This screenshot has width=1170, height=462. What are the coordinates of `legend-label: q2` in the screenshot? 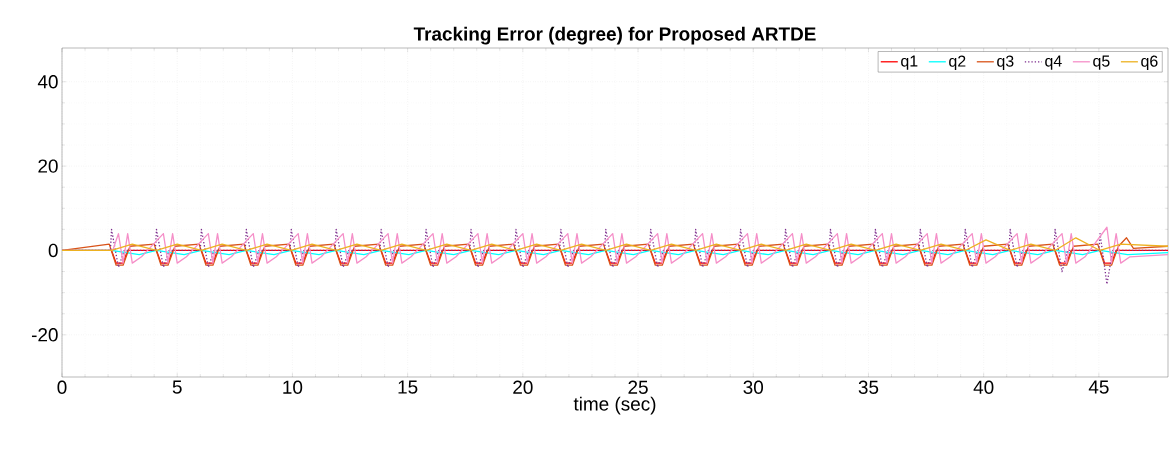 It's located at (957, 62).